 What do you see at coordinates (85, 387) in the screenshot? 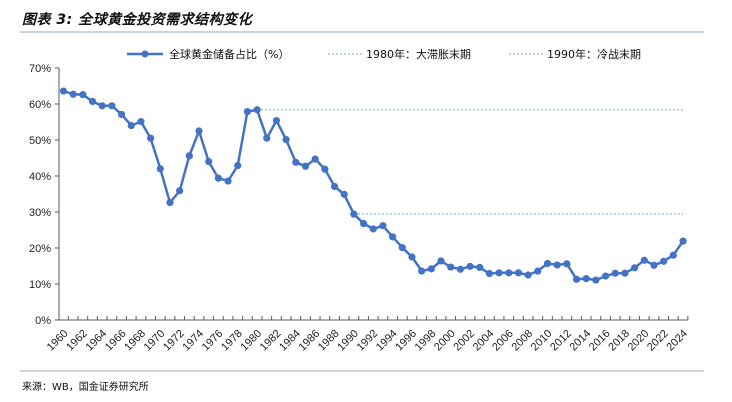
I see `source-note: 来源：WB，国金证券研究所` at bounding box center [85, 387].